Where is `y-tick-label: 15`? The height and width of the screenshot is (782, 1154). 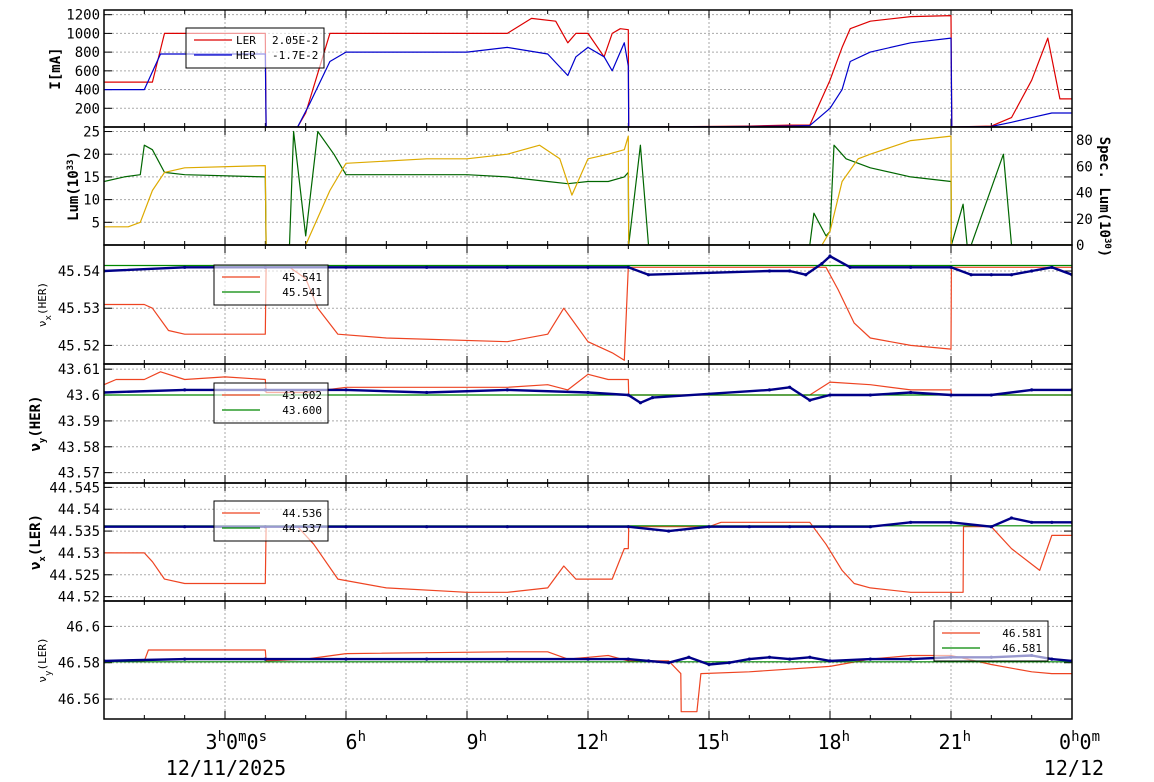 y-tick-label: 15 is located at coordinates (91, 178).